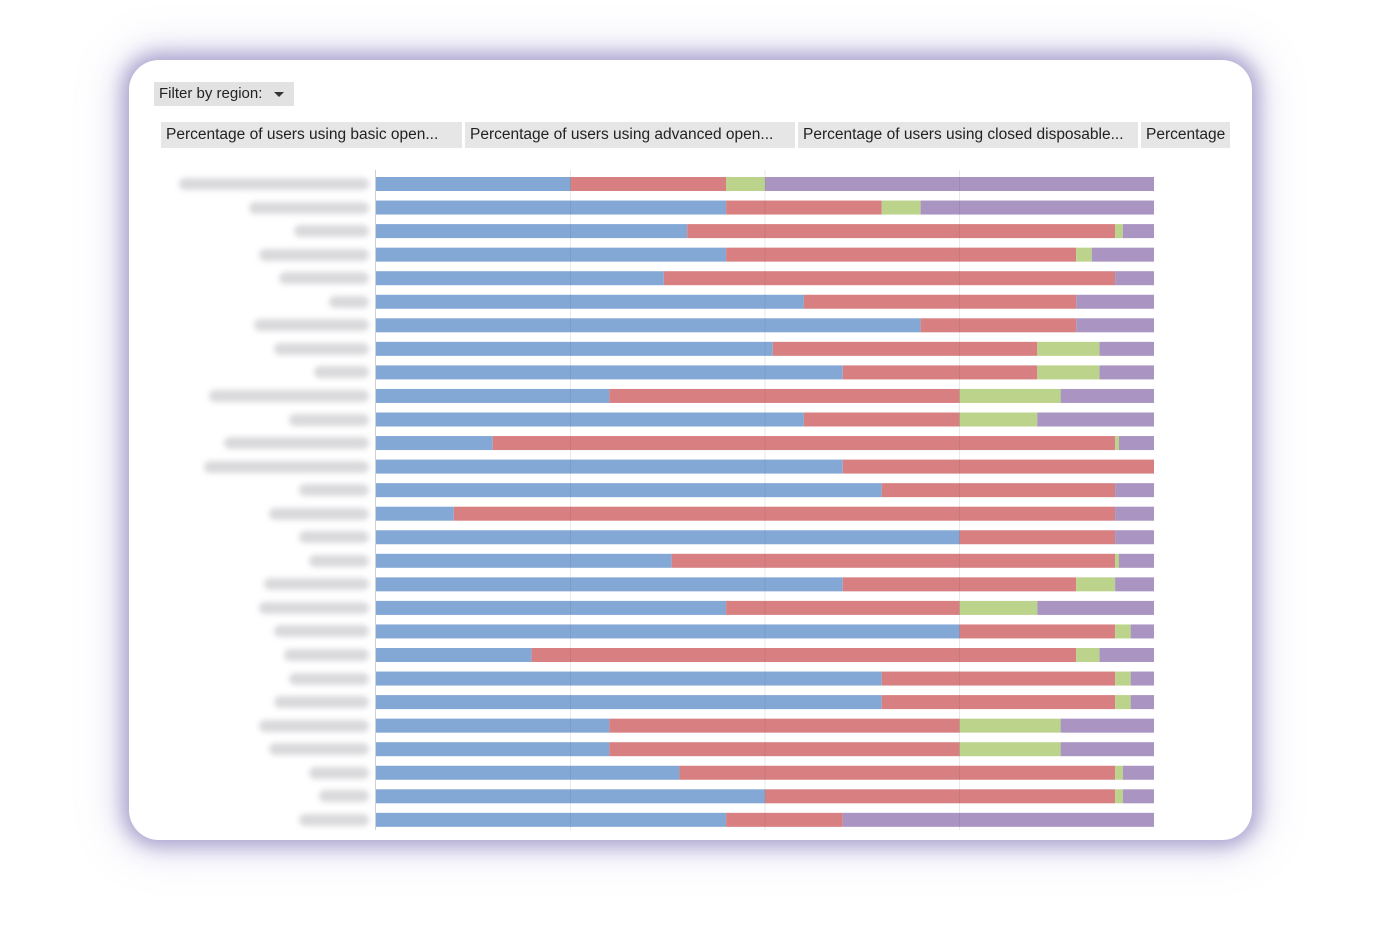  I want to click on bar-segment-row9-series4, so click(1126, 372).